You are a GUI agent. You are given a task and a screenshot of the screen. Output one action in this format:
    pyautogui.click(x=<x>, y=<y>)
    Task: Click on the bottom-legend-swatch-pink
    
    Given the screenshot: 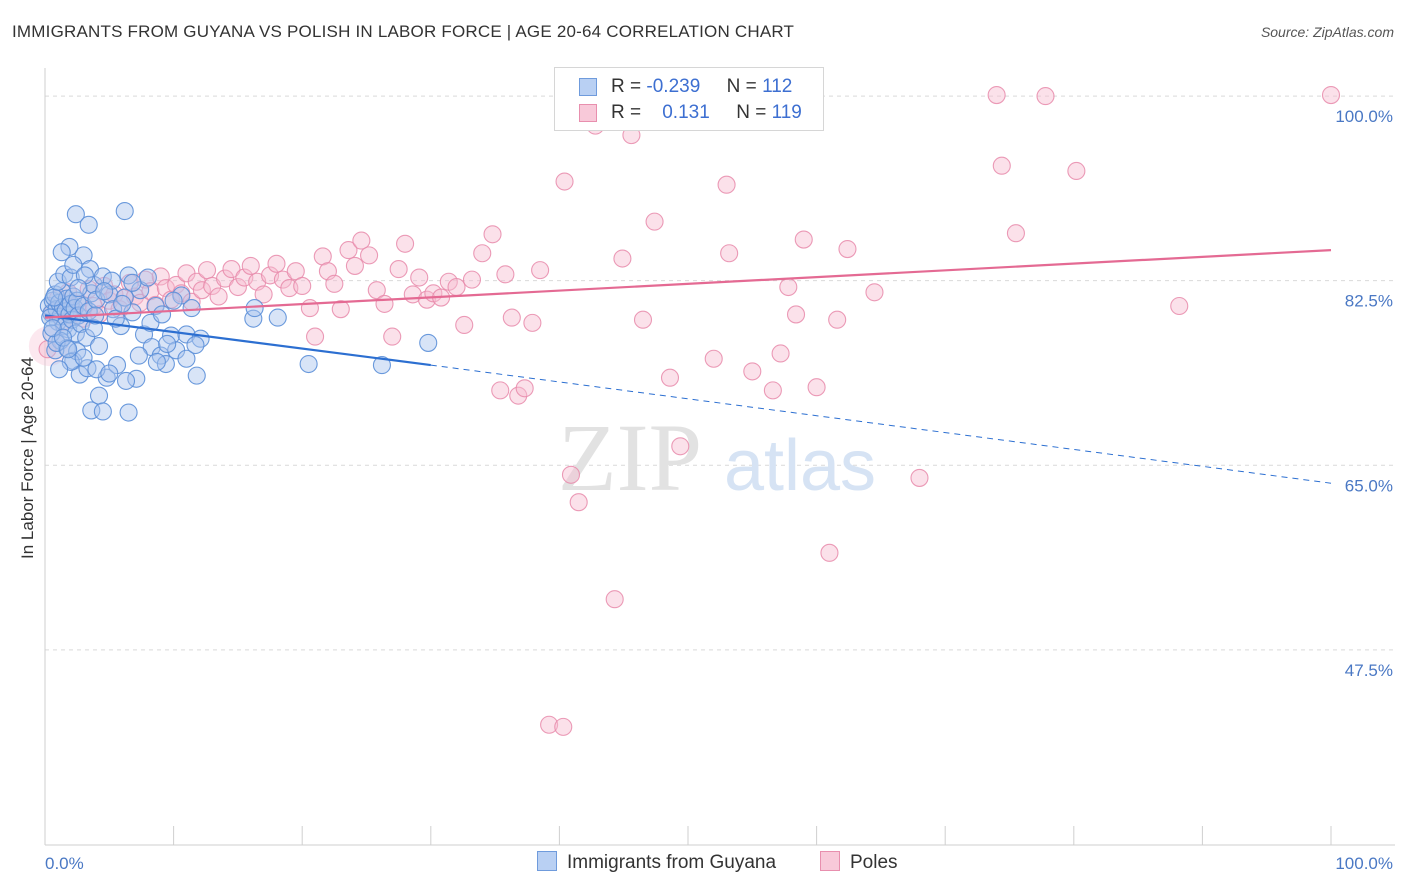 What is the action you would take?
    pyautogui.click(x=830, y=861)
    